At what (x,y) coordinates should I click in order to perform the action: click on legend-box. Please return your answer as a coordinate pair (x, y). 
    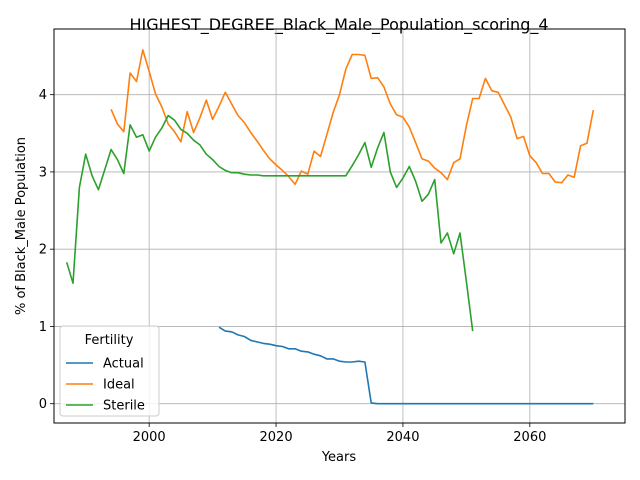
    Looking at the image, I should click on (109, 371).